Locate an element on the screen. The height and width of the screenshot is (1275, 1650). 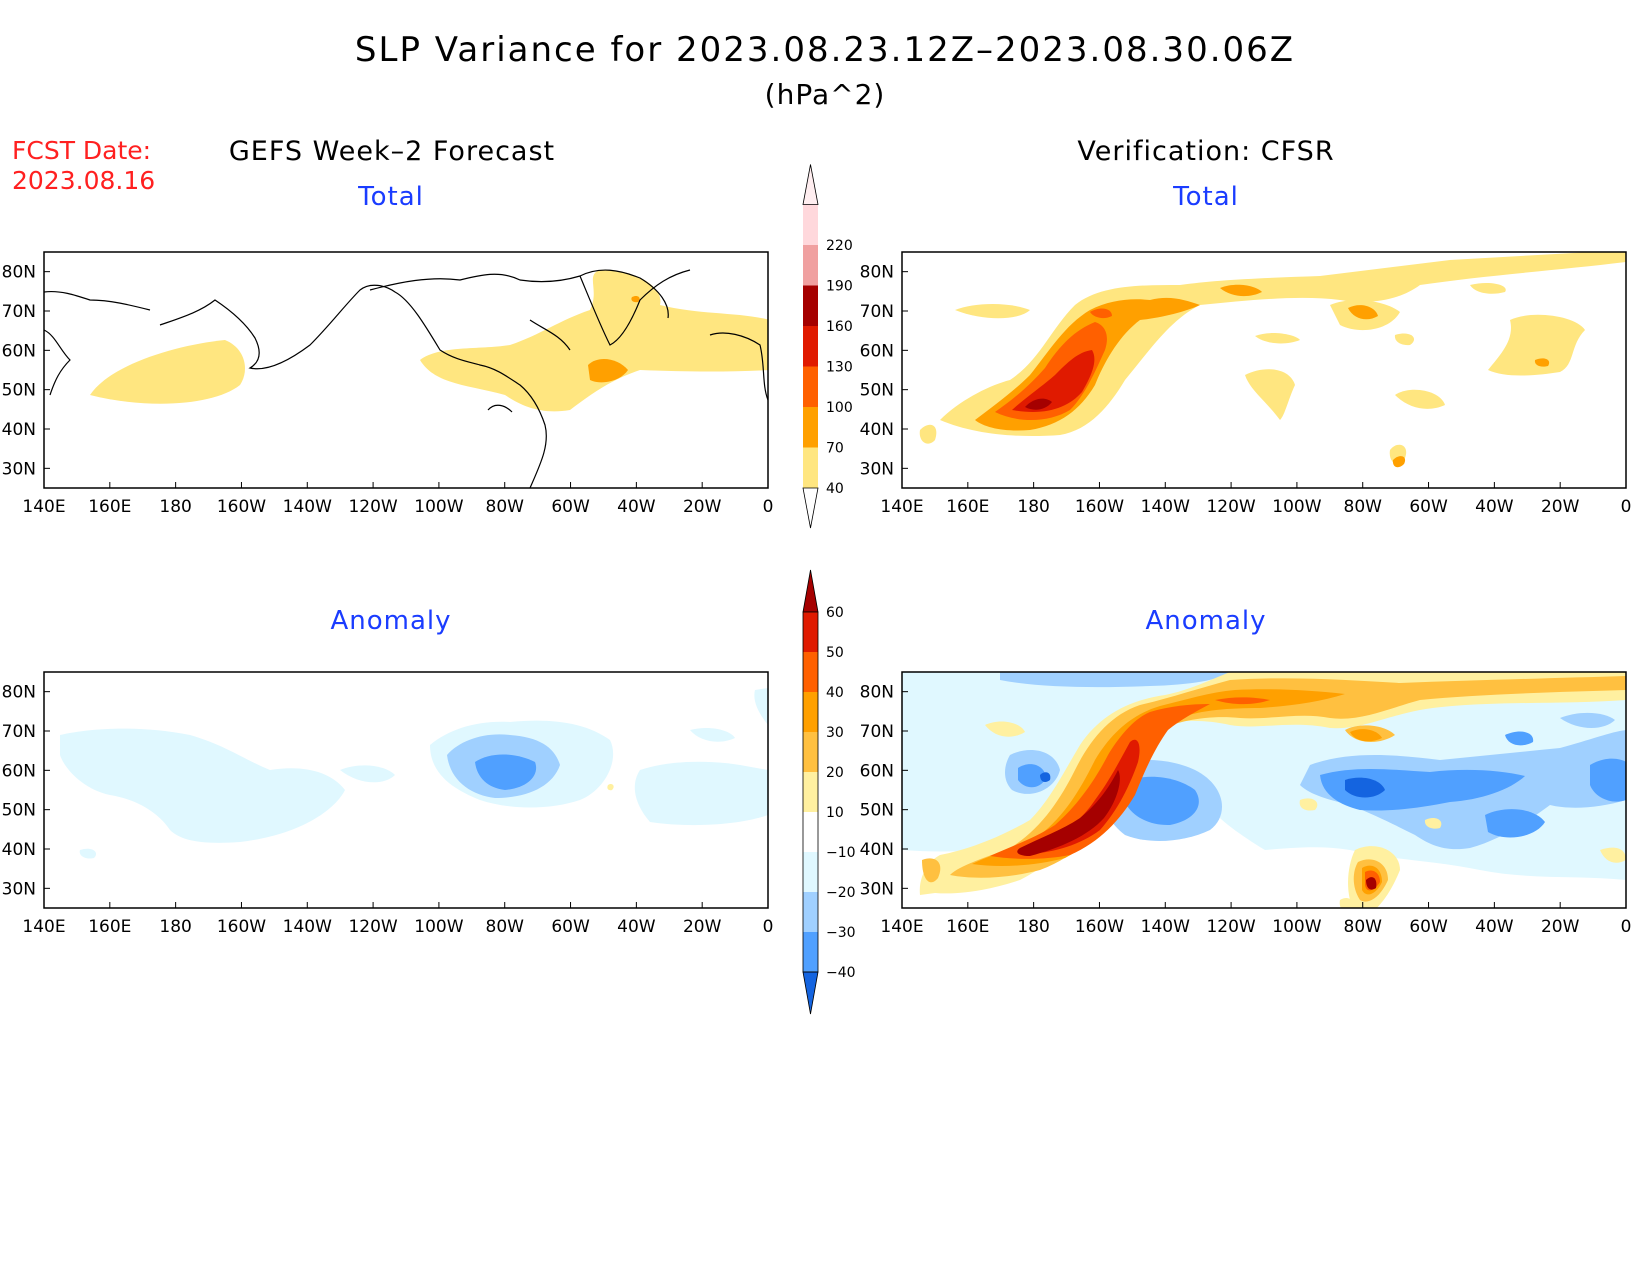
forecast-anomaly-frame is located at coordinates (406, 790).